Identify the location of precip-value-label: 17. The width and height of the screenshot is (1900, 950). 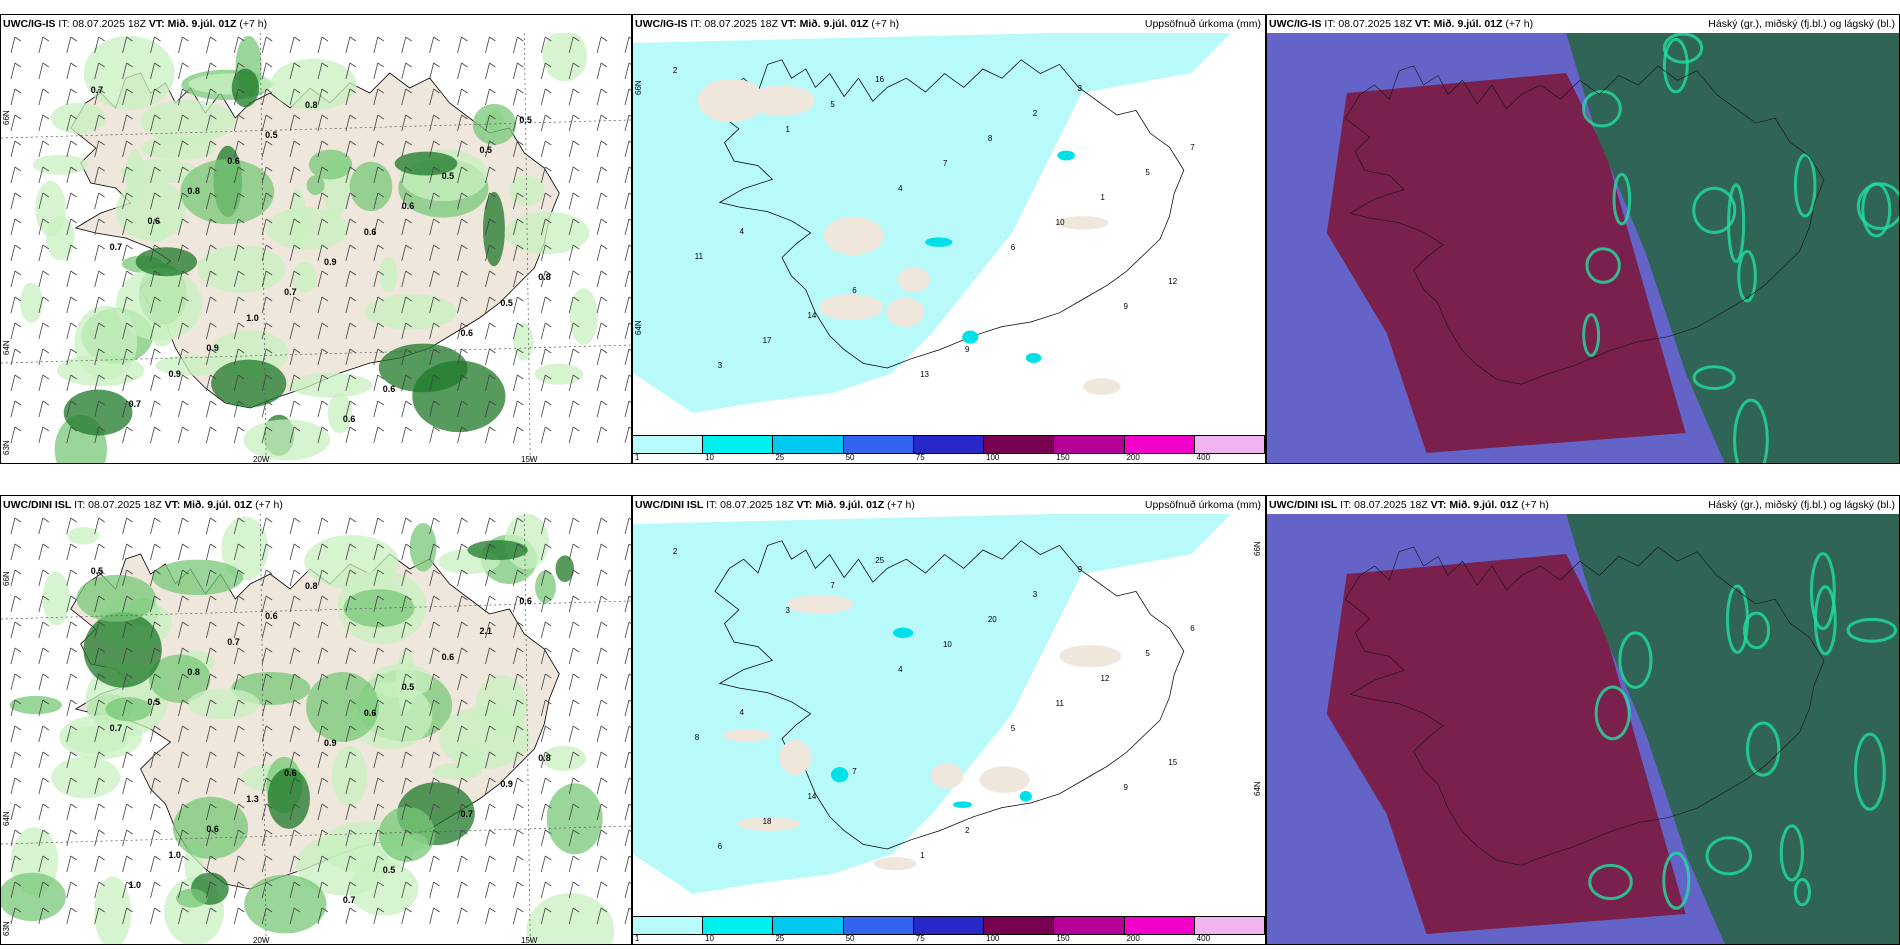
(767, 340).